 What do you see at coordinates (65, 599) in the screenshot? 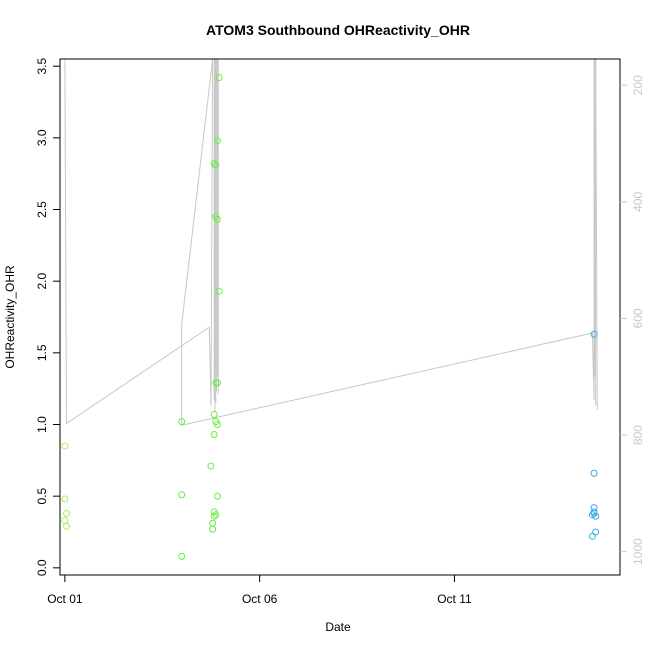
I see `x-tick-label: Oct 01` at bounding box center [65, 599].